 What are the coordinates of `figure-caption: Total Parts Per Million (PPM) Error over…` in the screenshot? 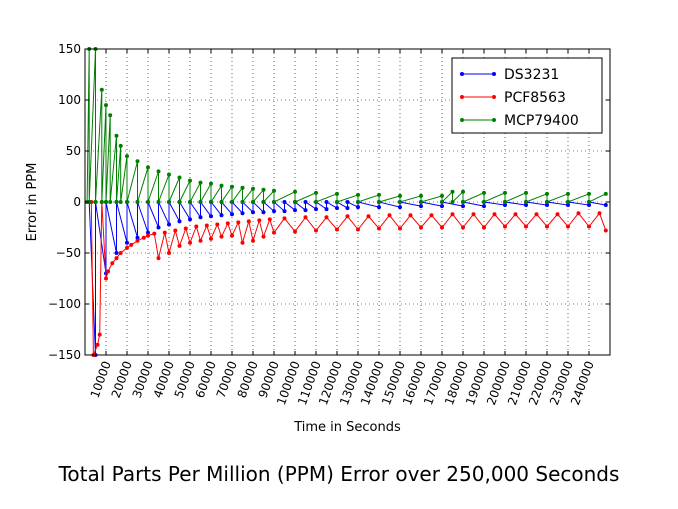 It's located at (339, 474).